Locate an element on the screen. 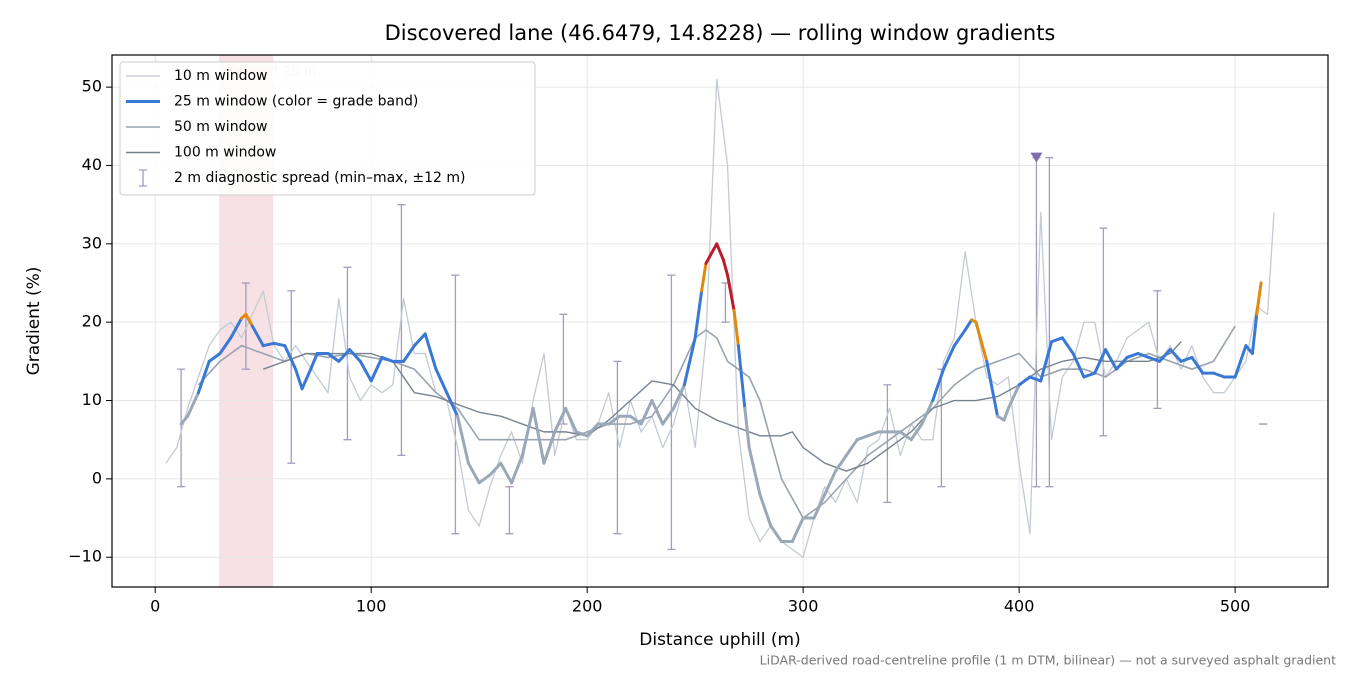 Image resolution: width=1350 pixels, height=675 pixels. legend-label: 10 m window is located at coordinates (220, 76).